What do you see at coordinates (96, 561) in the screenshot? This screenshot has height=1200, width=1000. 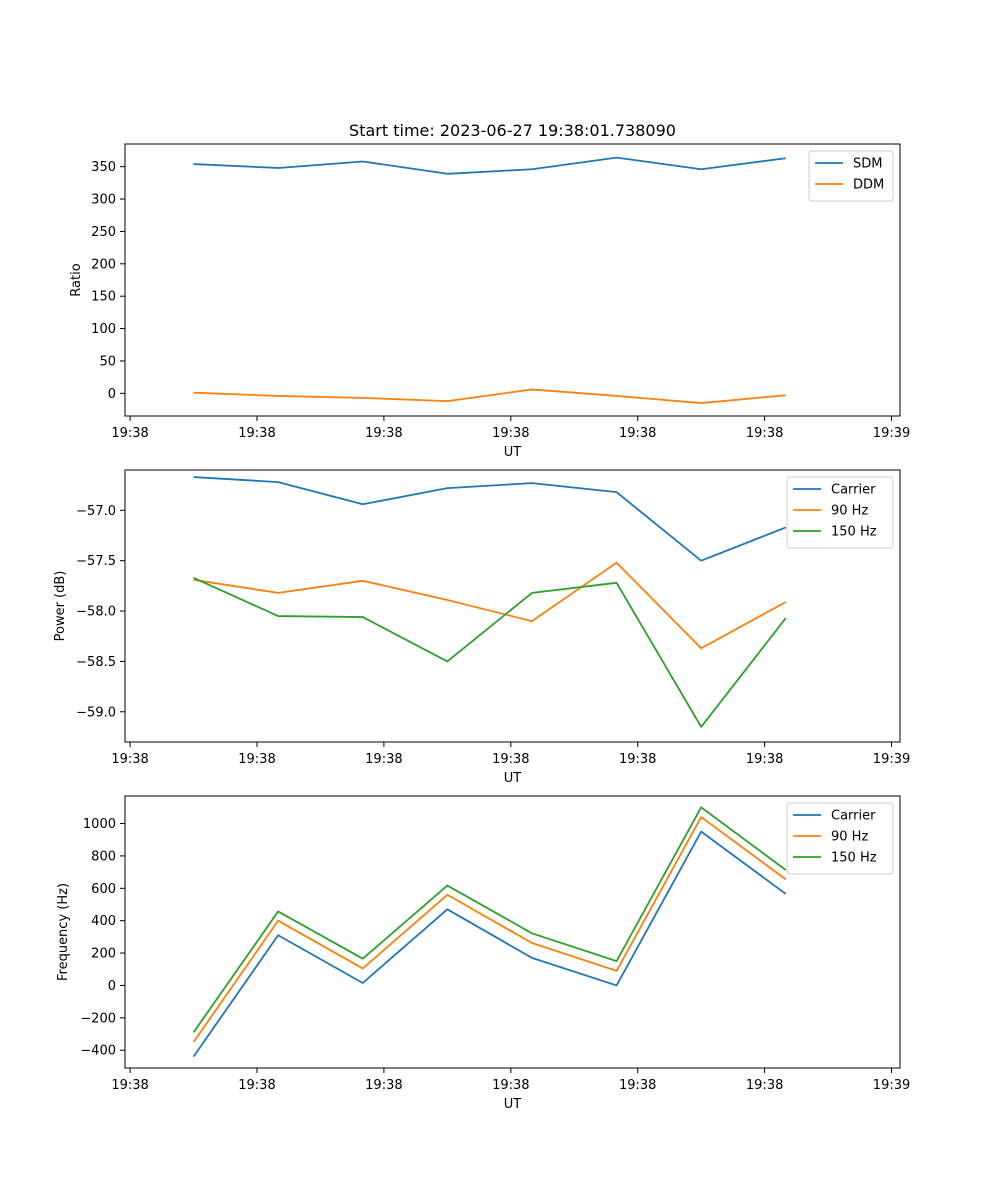 I see `power-ytick-label: −57.5` at bounding box center [96, 561].